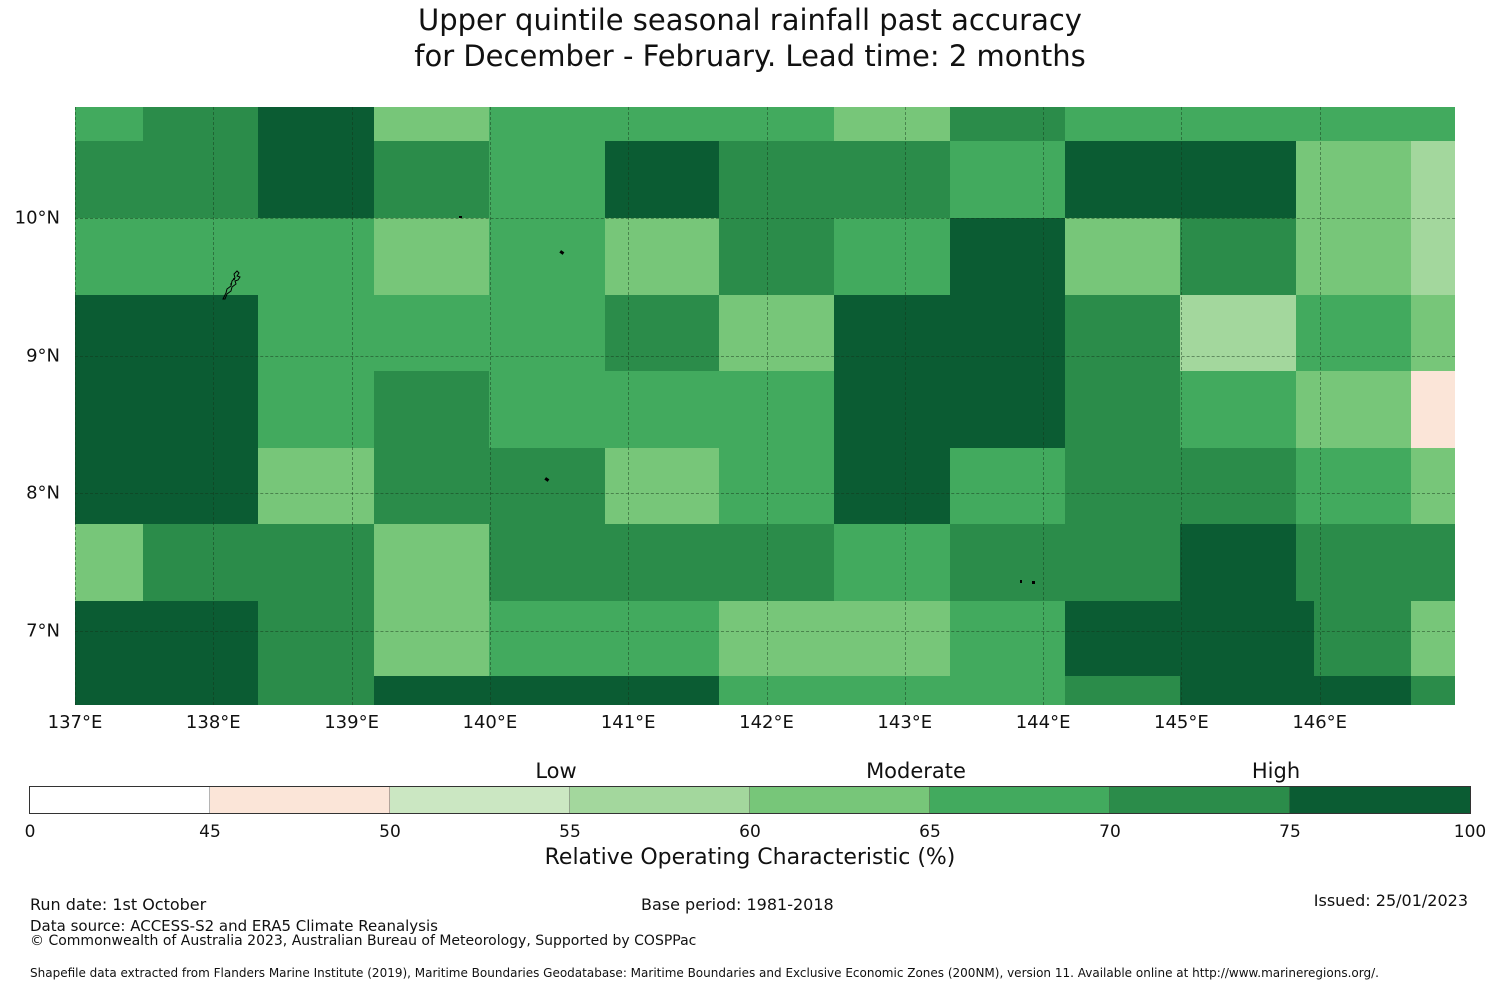 The image size is (1500, 990). What do you see at coordinates (570, 832) in the screenshot?
I see `colorbar-tick-label: 55` at bounding box center [570, 832].